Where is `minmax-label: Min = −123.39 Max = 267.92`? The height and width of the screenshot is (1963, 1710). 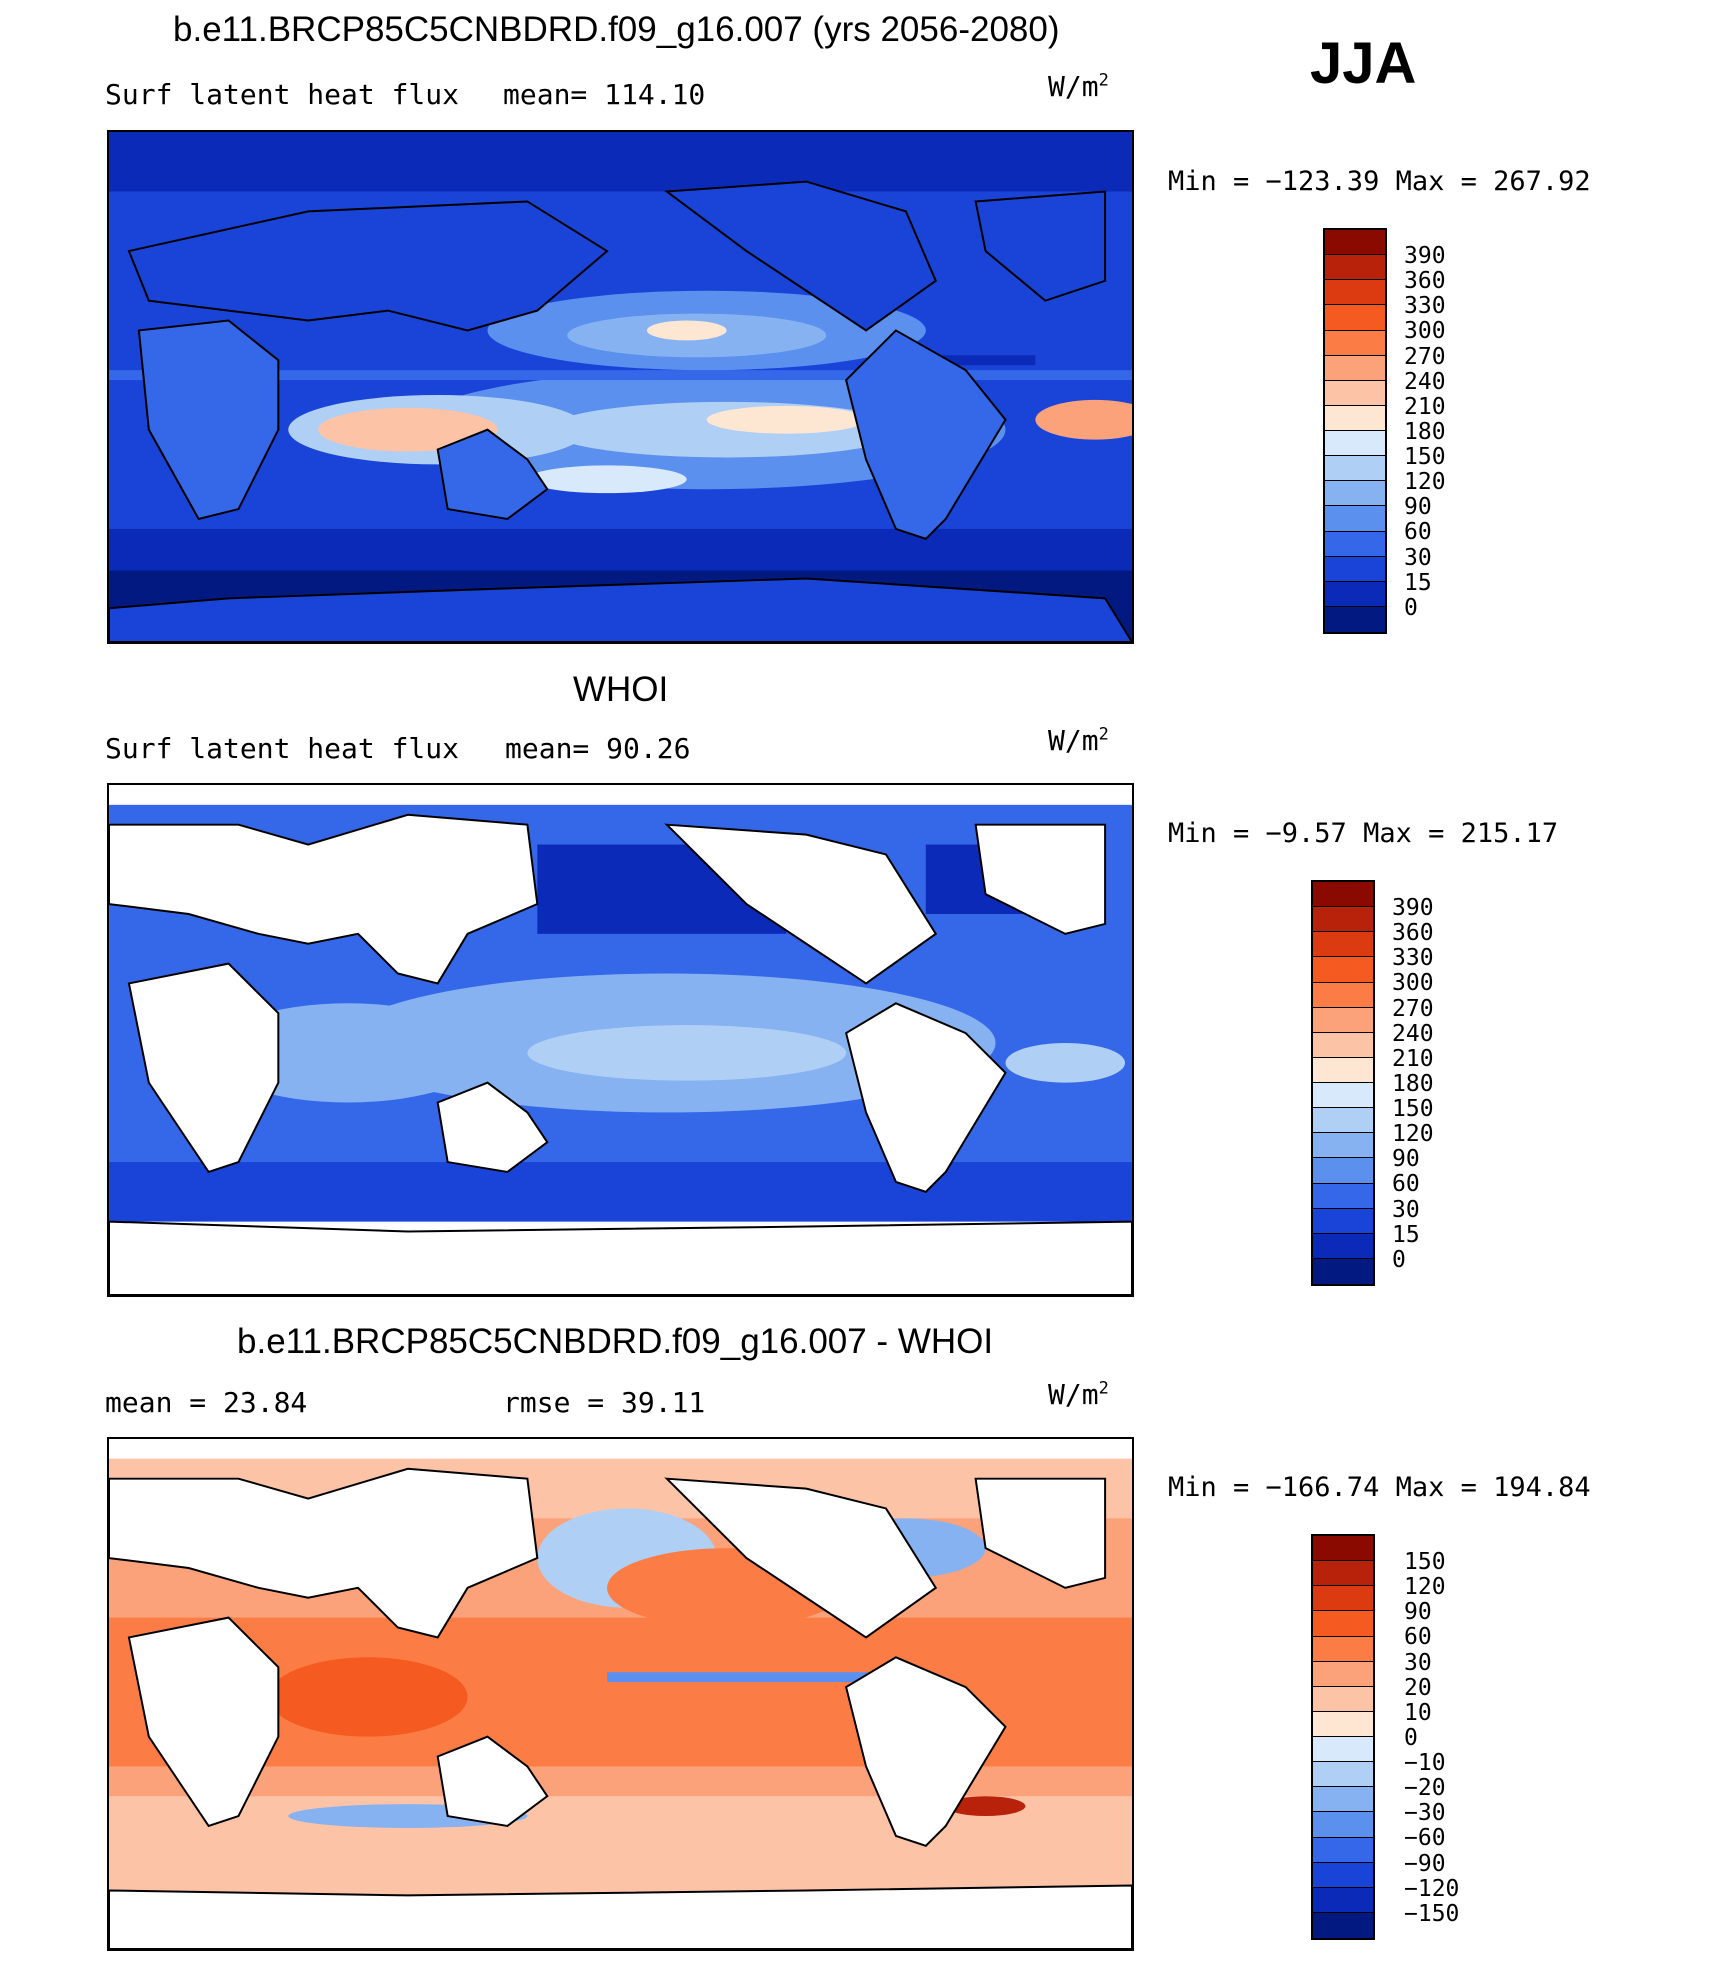
minmax-label: Min = −123.39 Max = 267.92 is located at coordinates (1379, 181).